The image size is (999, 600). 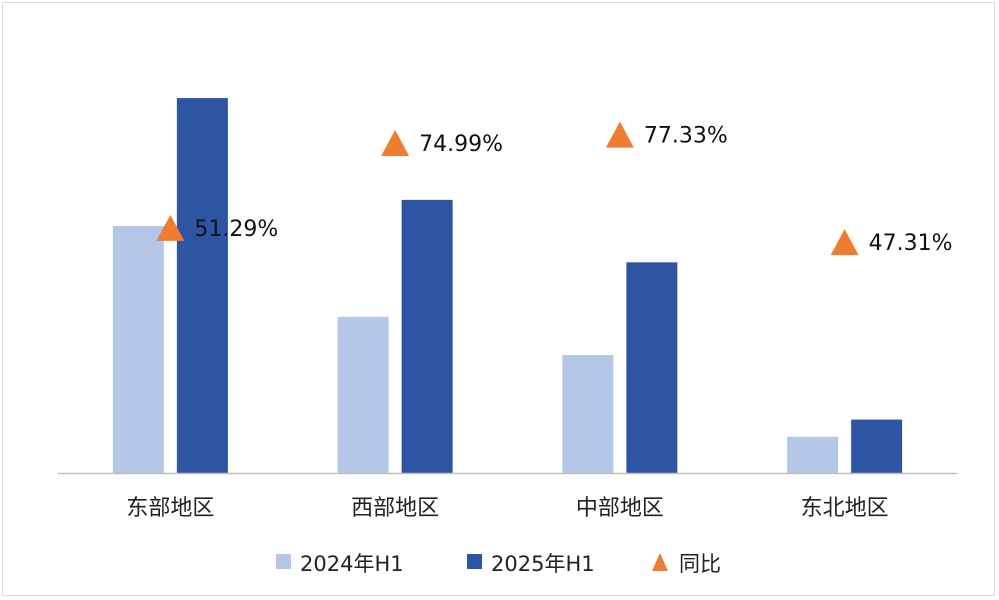 What do you see at coordinates (461, 144) in the screenshot?
I see `yoy-label: 74.99%` at bounding box center [461, 144].